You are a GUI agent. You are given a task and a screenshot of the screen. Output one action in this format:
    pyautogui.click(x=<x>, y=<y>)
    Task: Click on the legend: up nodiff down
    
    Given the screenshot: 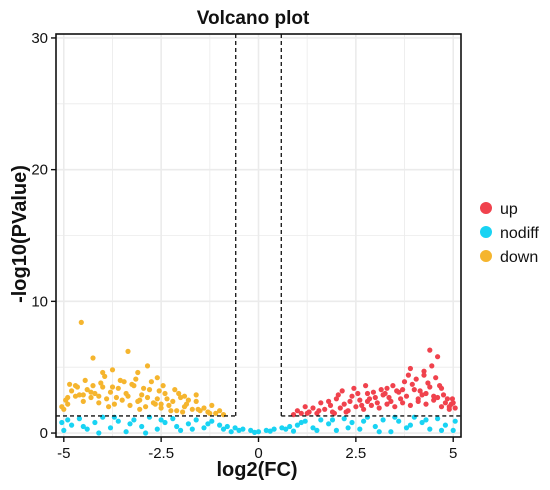 What is the action you would take?
    pyautogui.click(x=509, y=233)
    